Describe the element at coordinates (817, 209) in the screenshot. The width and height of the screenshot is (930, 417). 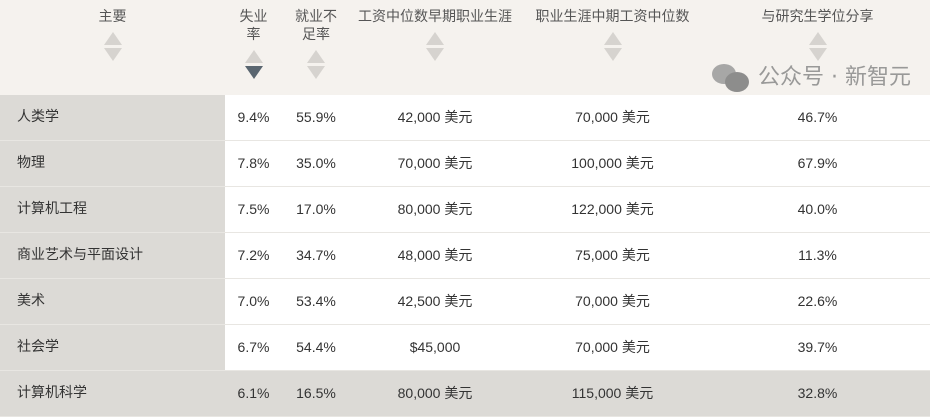
I see `table-cell: 40.0%` at that location.